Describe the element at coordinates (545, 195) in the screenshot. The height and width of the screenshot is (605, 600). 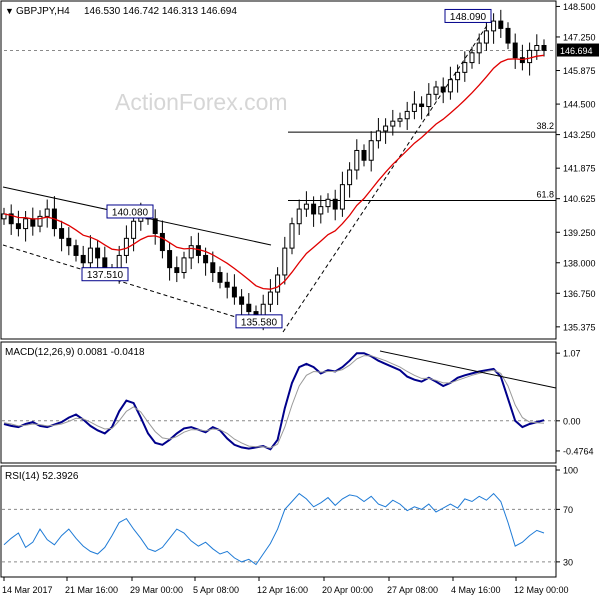
I see `fib-label-1: 61.8` at that location.